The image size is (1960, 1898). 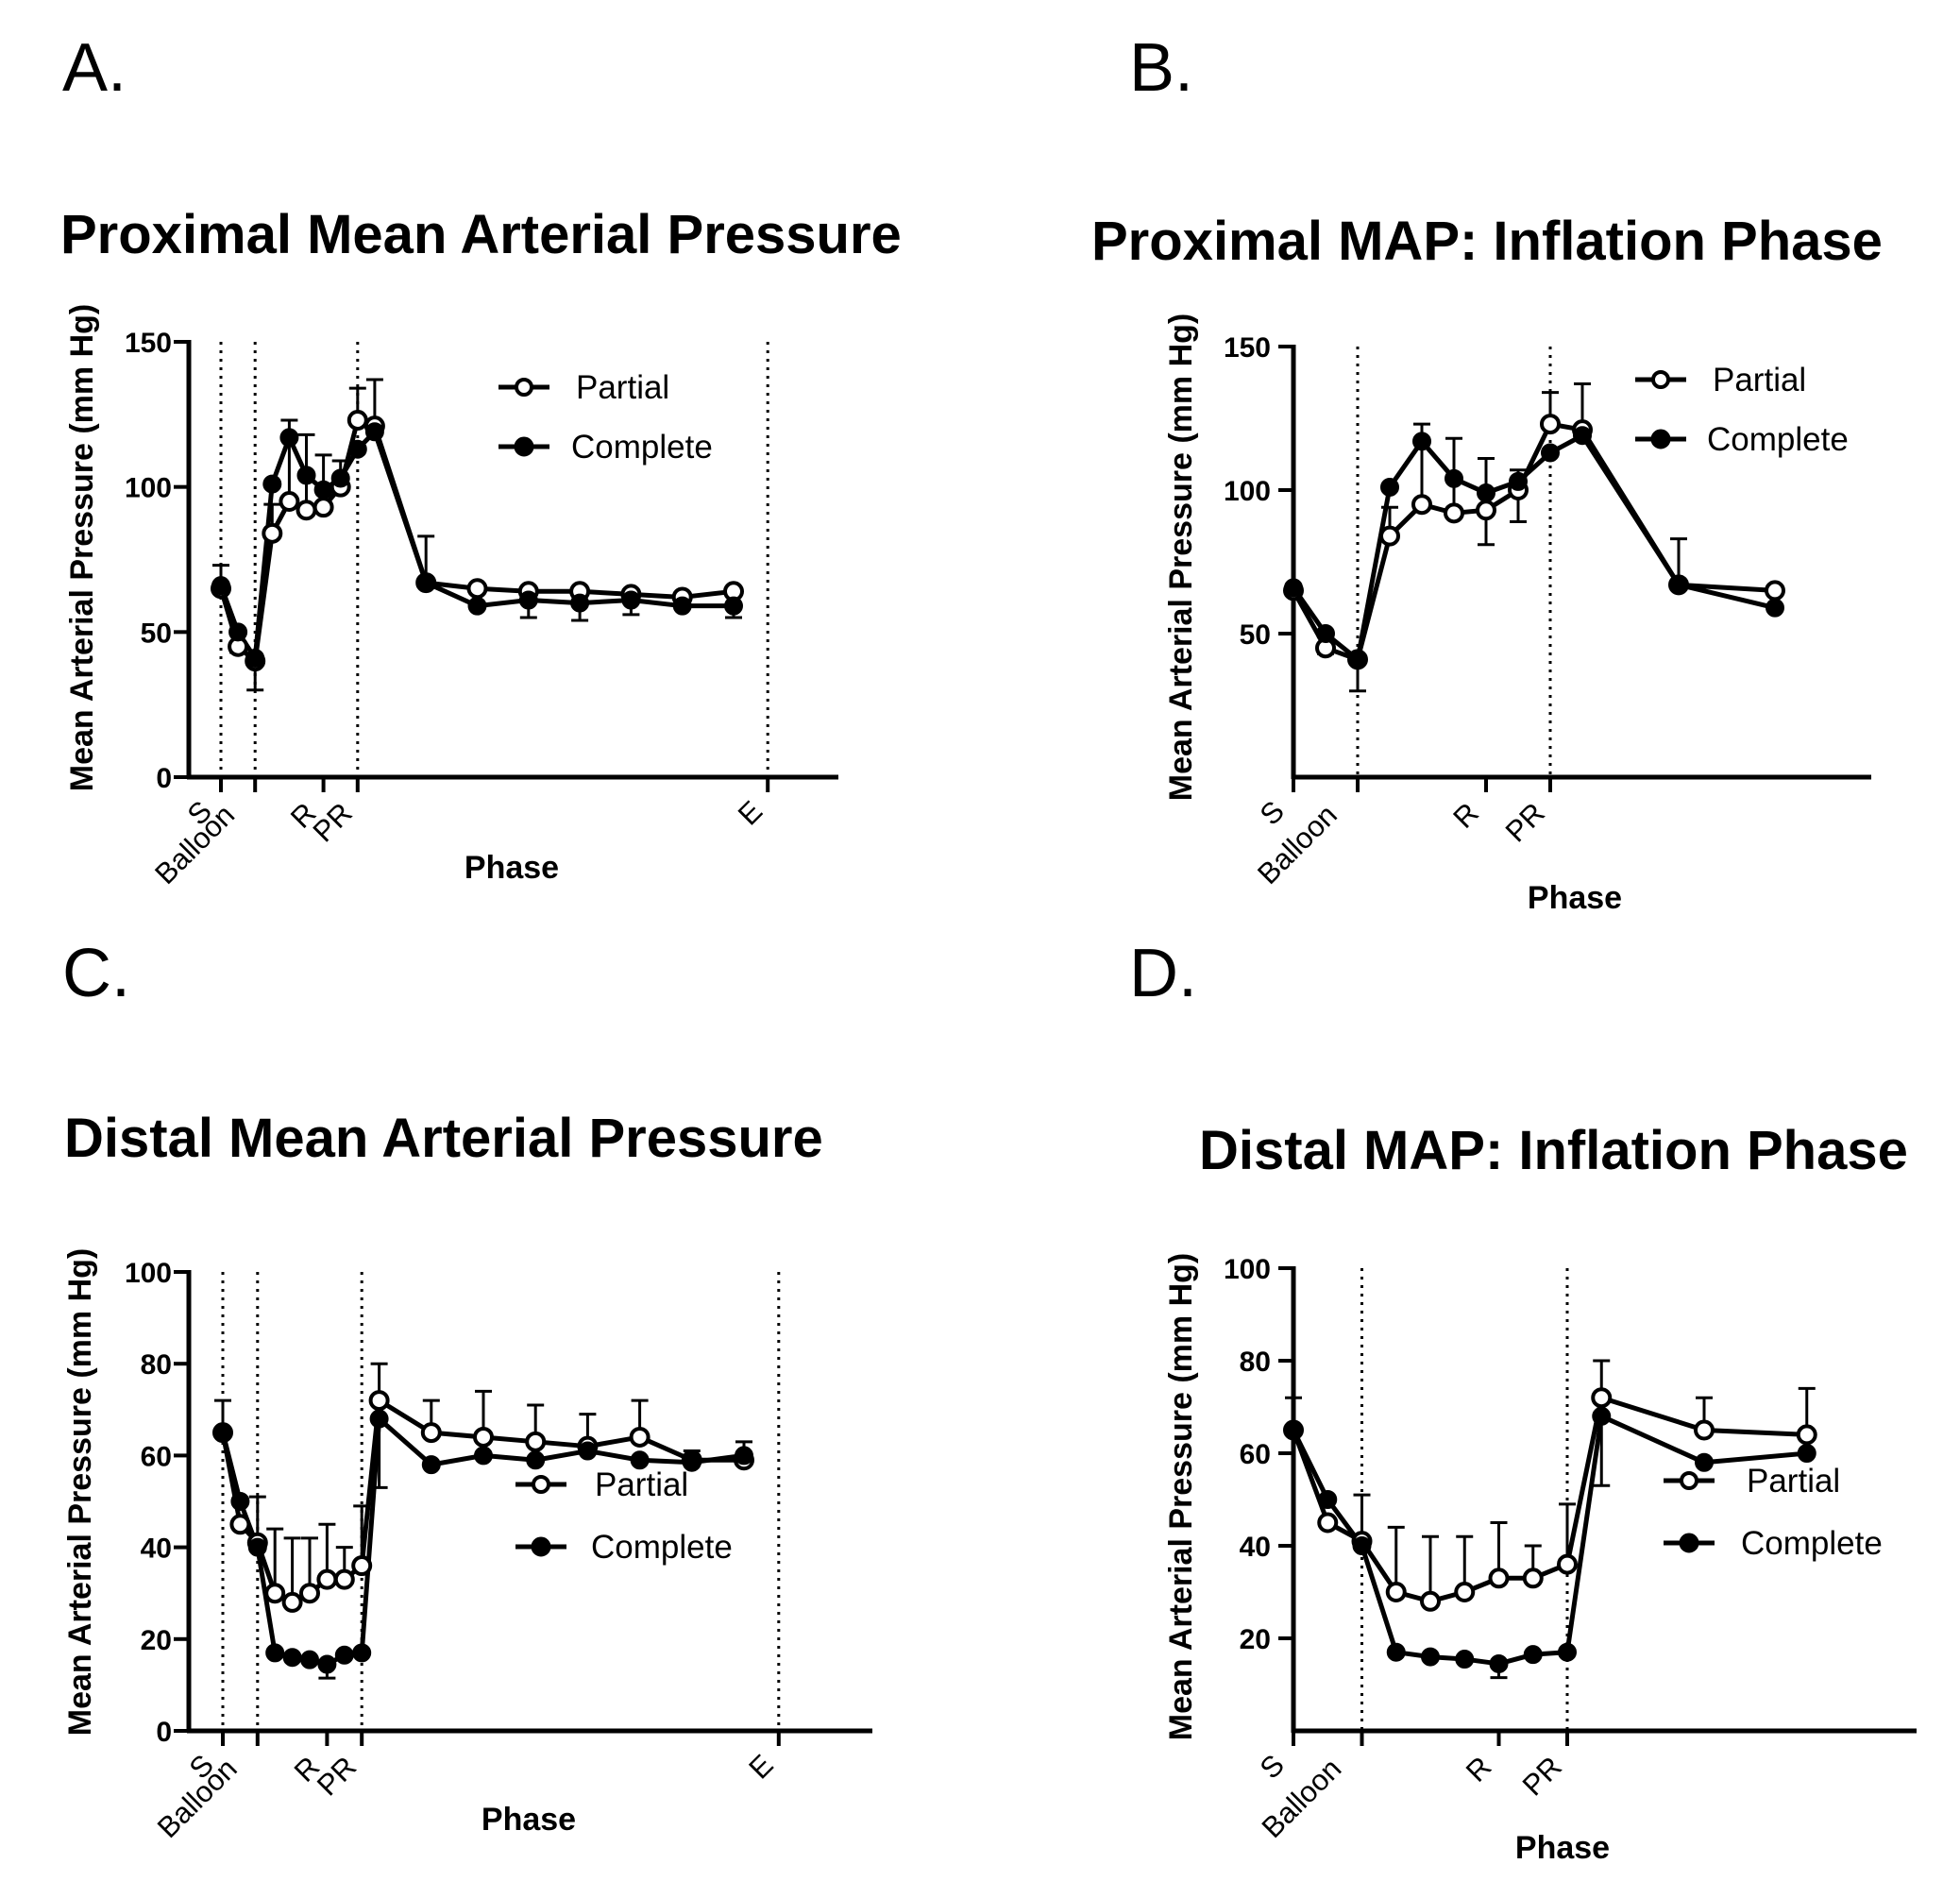 I want to click on chart-title-b: Proximal MAP: Inflation Phase, so click(x=1487, y=241).